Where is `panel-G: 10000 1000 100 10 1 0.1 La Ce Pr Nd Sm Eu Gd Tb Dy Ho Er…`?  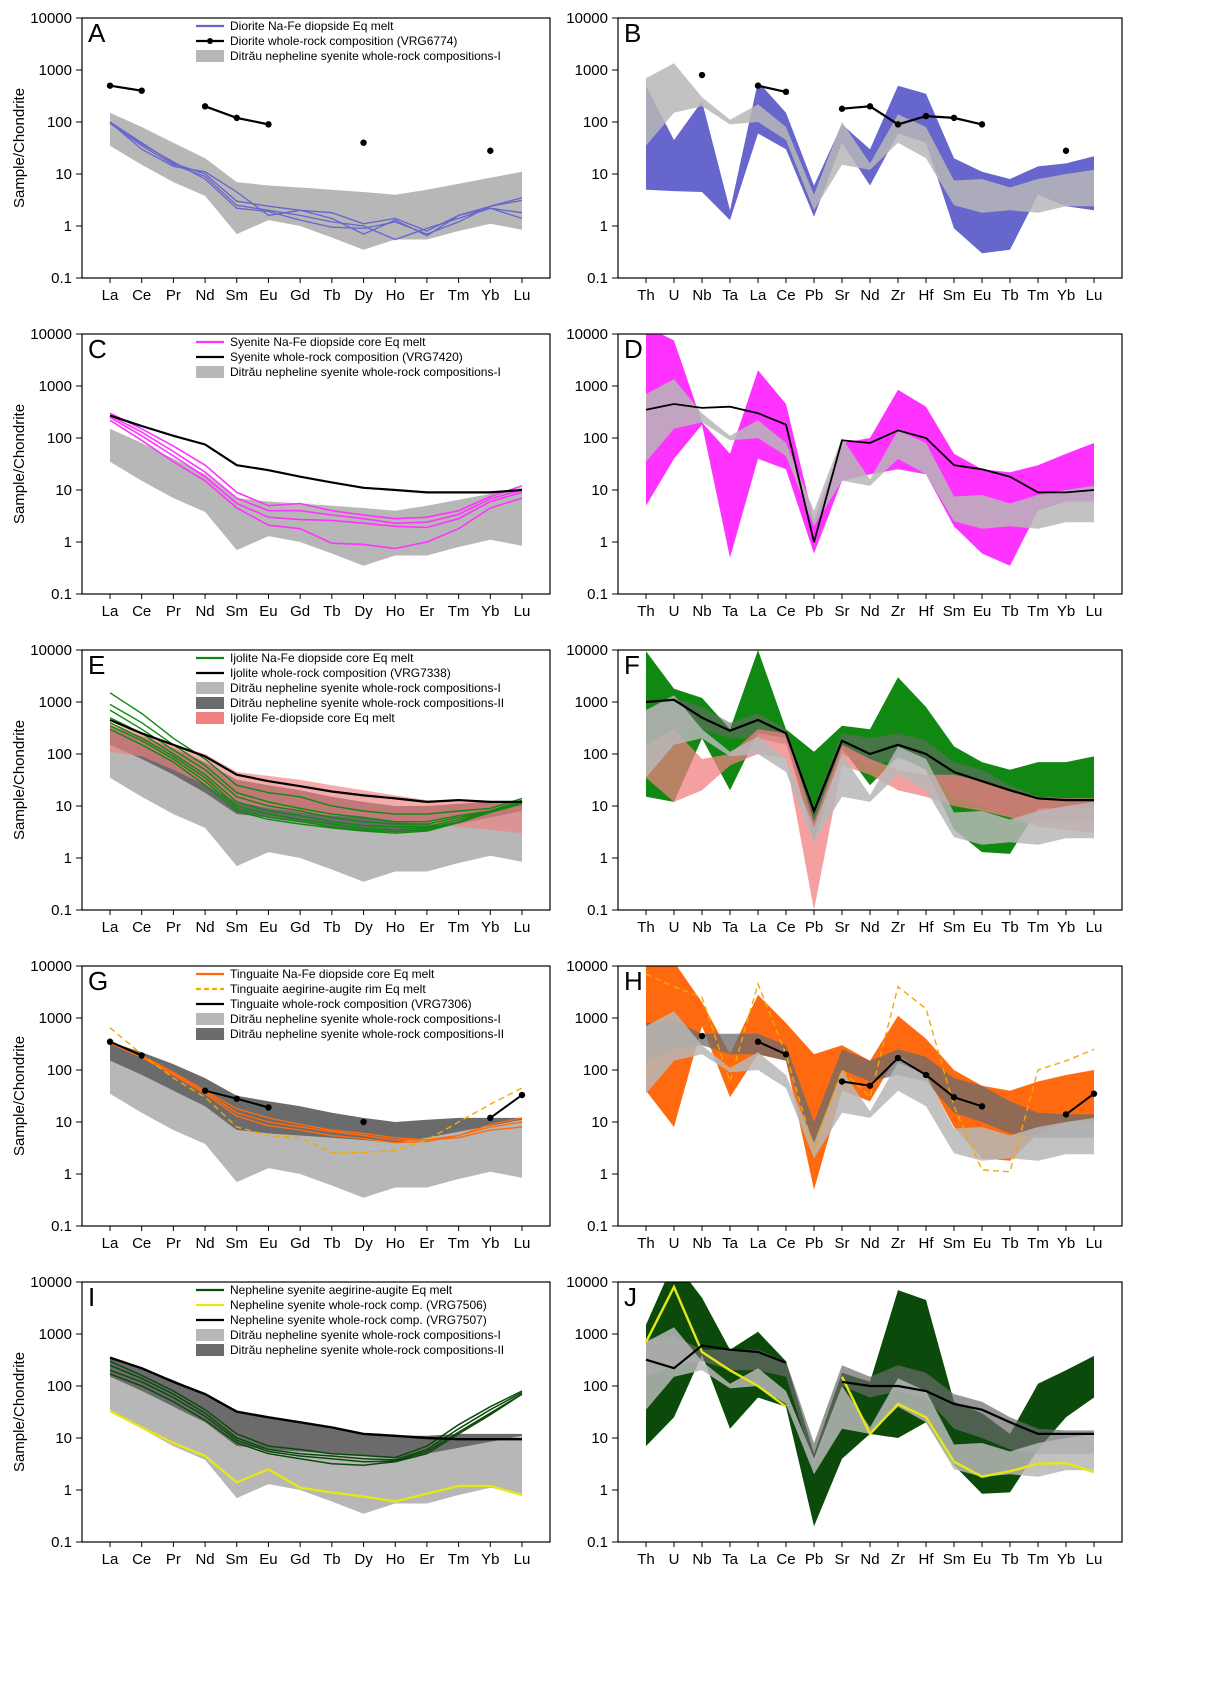
panel-G: 10000 1000 100 10 1 0.1 La Ce Pr Nd Sm Eu Gd Tb Dy Ho Er… is located at coordinates (281, 1105).